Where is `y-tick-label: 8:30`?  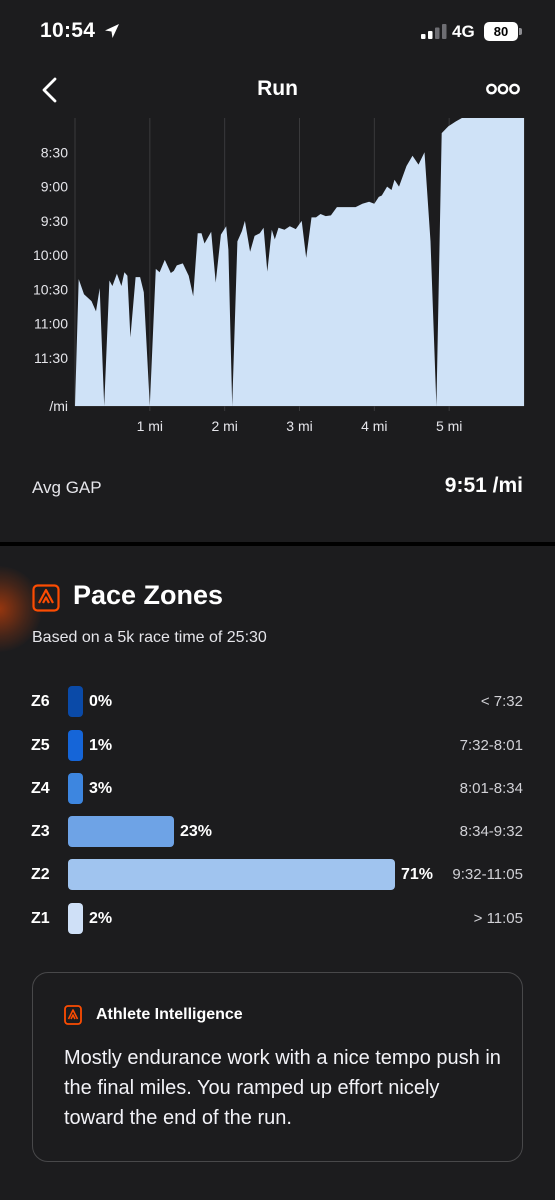 y-tick-label: 8:30 is located at coordinates (54, 152).